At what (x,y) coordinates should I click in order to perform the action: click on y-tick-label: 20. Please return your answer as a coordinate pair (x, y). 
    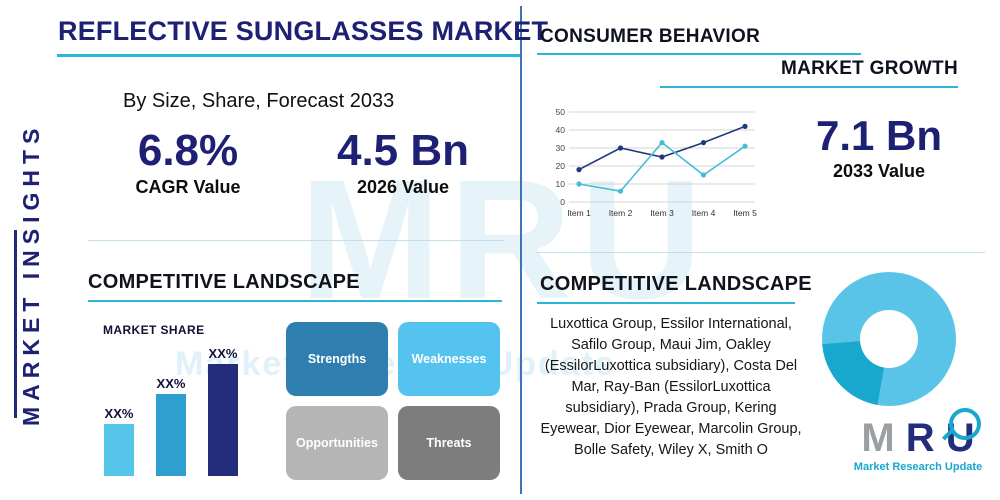
    Looking at the image, I should click on (561, 166).